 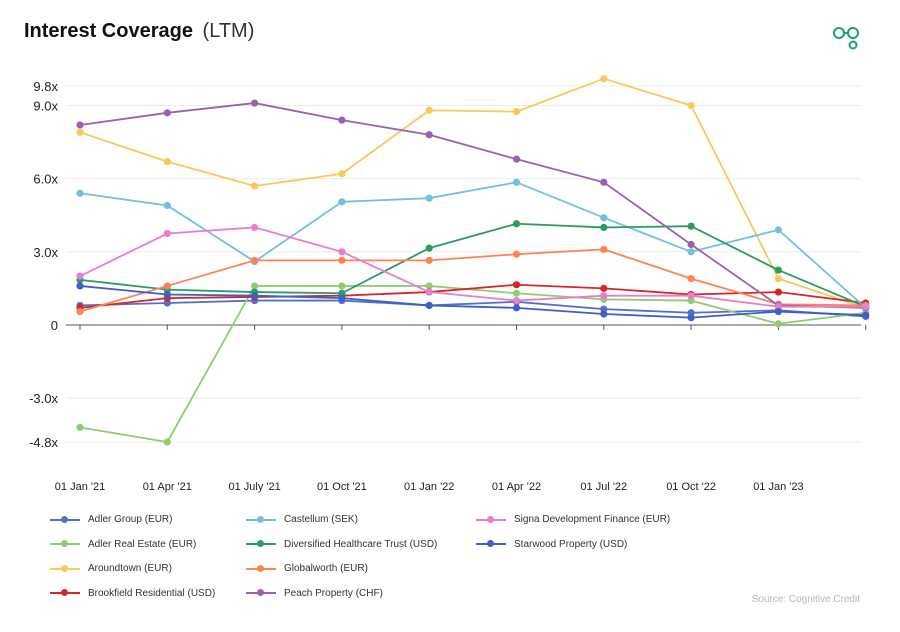 What do you see at coordinates (691, 487) in the screenshot?
I see `x-tick-label: 01 Oct '22` at bounding box center [691, 487].